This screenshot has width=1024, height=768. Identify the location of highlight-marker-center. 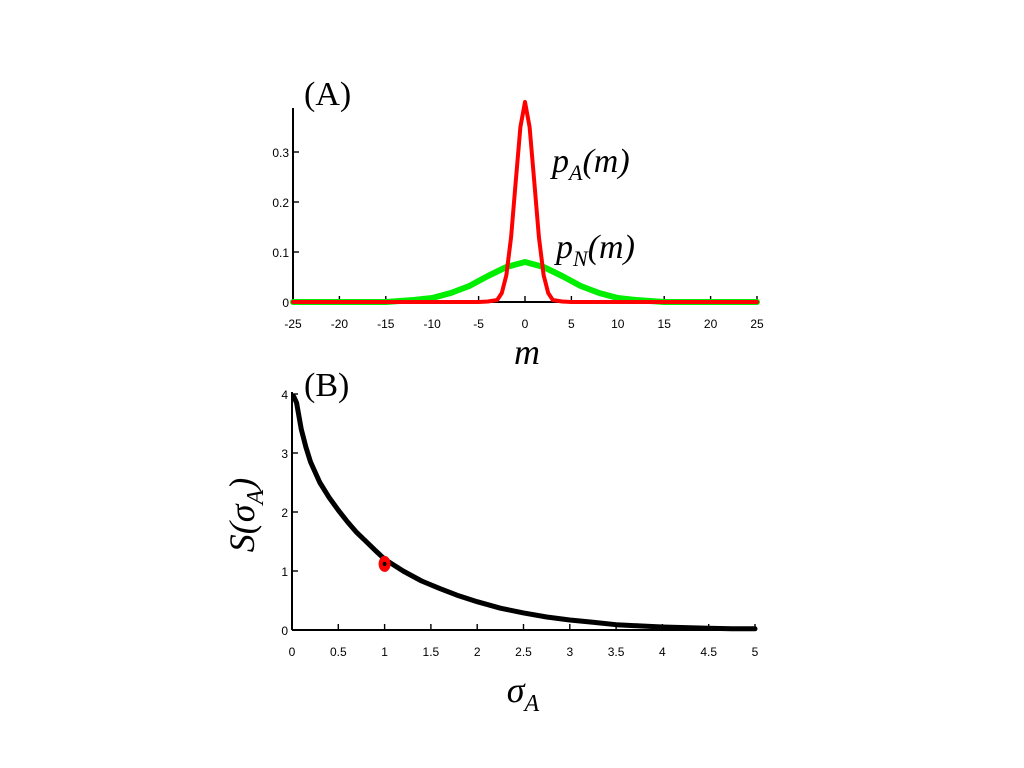
(384, 563).